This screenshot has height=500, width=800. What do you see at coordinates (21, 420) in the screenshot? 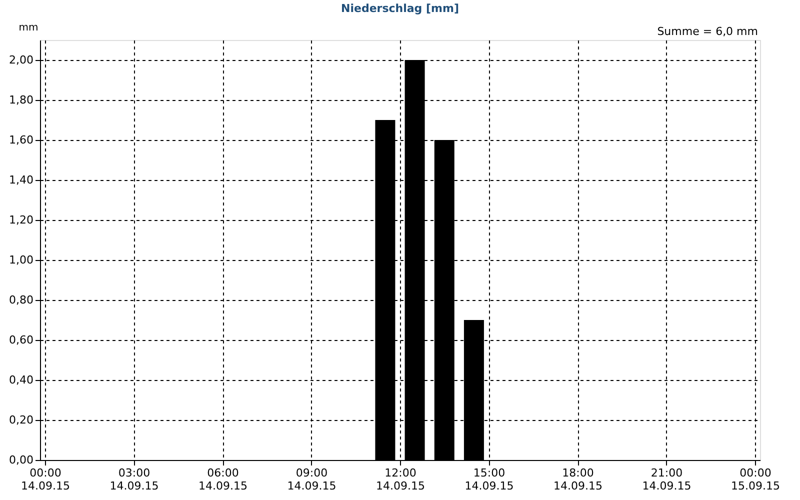
I see `y-tick-label: 0,20` at bounding box center [21, 420].